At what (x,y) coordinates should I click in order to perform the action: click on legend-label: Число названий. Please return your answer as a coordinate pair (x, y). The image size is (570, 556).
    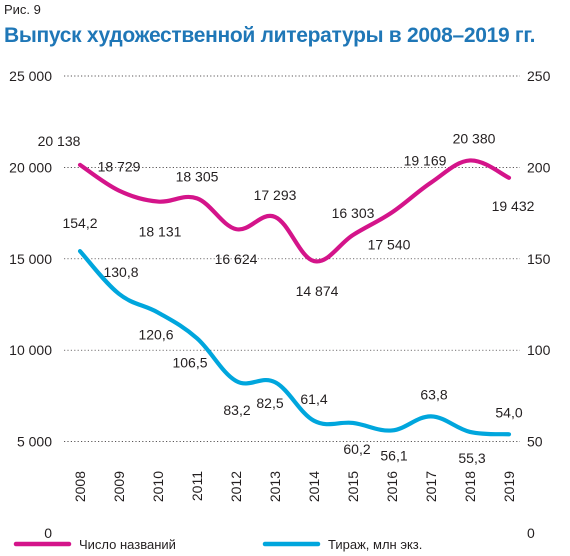
    Looking at the image, I should click on (127, 544).